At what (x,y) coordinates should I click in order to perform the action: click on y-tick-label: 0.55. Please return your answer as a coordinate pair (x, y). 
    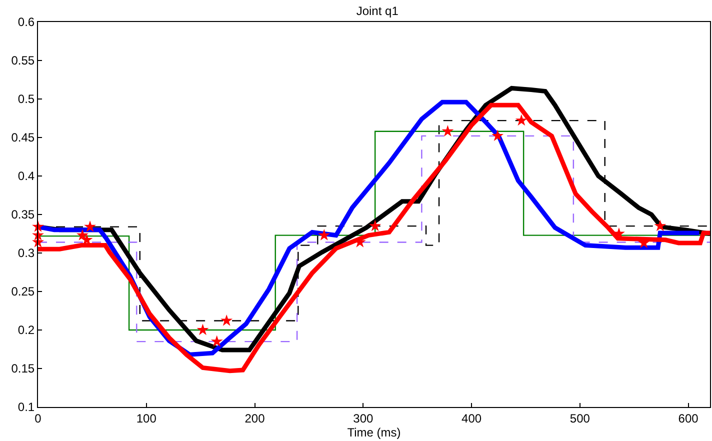
    Looking at the image, I should click on (23, 61).